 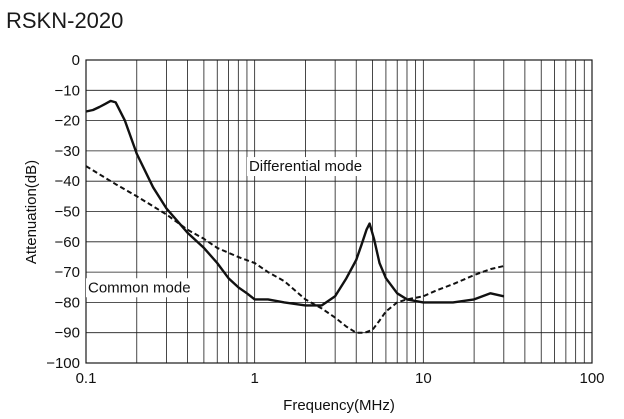 I want to click on x-axis-label: Frequency(MHz), so click(x=339, y=405).